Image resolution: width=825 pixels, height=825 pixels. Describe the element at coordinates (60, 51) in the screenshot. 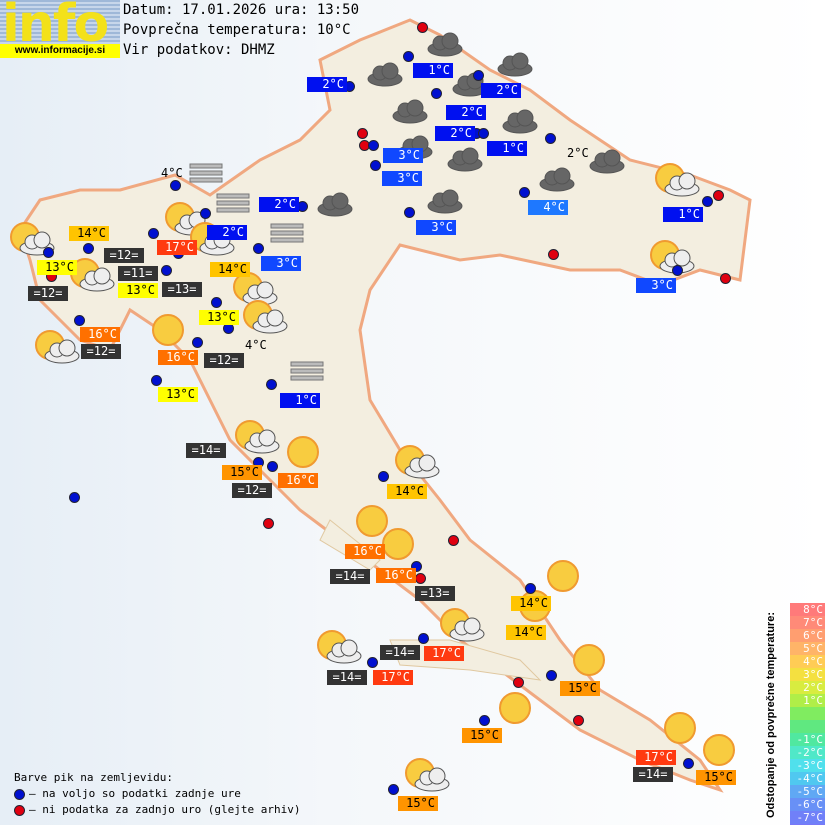

I see `logo-url: www.informacije.si` at that location.